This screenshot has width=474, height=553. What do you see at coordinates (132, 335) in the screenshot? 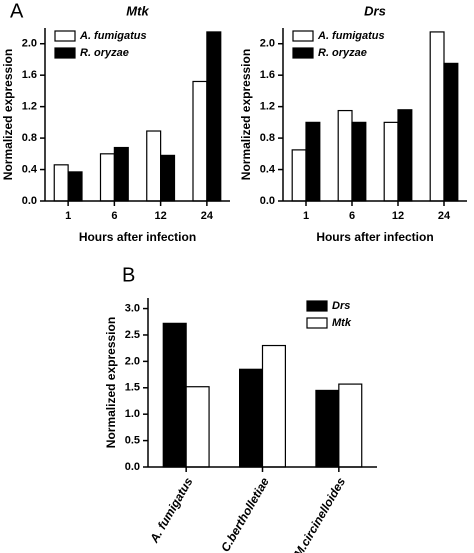
I see `y-tick-label: 2.5` at bounding box center [132, 335].